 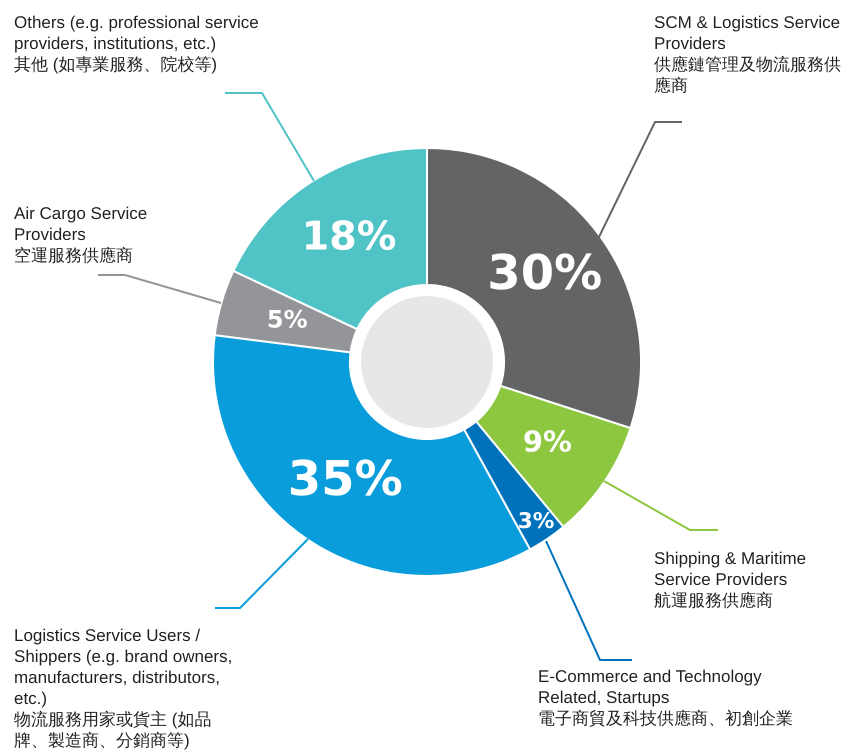 I want to click on slice-label: Shipping & Maritime Service Providers 航運服務供應商, so click(x=731, y=579).